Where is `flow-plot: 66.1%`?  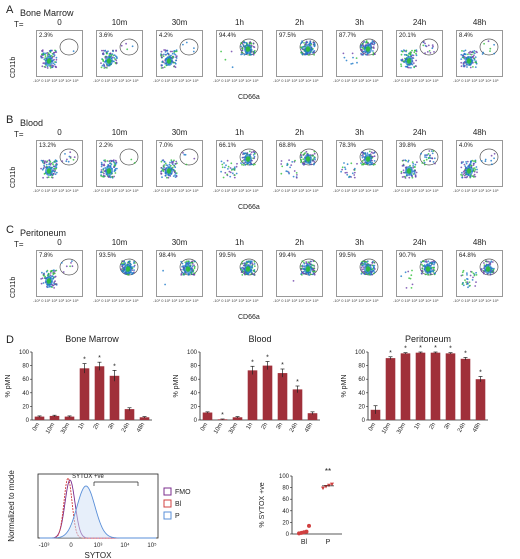
flow-plot: 66.1% is located at coordinates (239, 163).